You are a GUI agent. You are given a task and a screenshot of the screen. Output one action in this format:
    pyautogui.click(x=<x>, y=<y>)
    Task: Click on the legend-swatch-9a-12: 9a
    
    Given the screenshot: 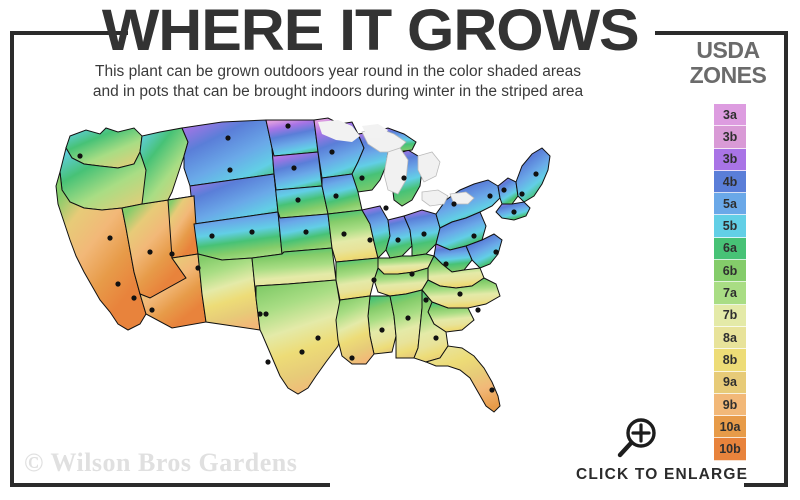 What is the action you would take?
    pyautogui.click(x=730, y=382)
    